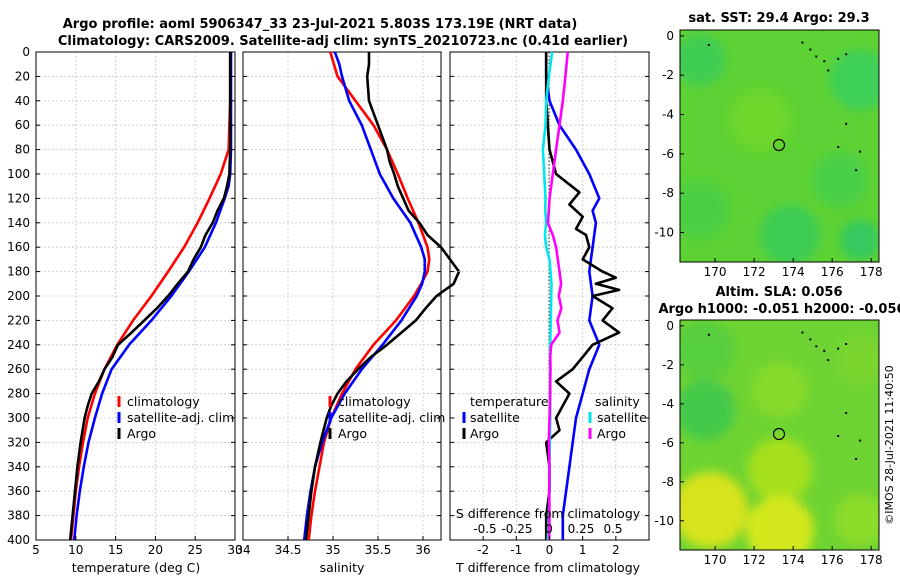  I want to click on depth-tick-label: 400, so click(18, 540).